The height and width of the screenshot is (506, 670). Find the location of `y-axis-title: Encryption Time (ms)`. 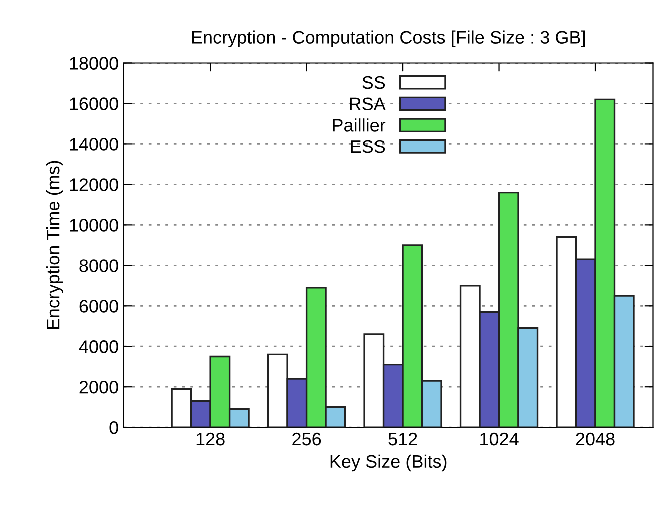

y-axis-title: Encryption Time (ms) is located at coordinates (55, 245).